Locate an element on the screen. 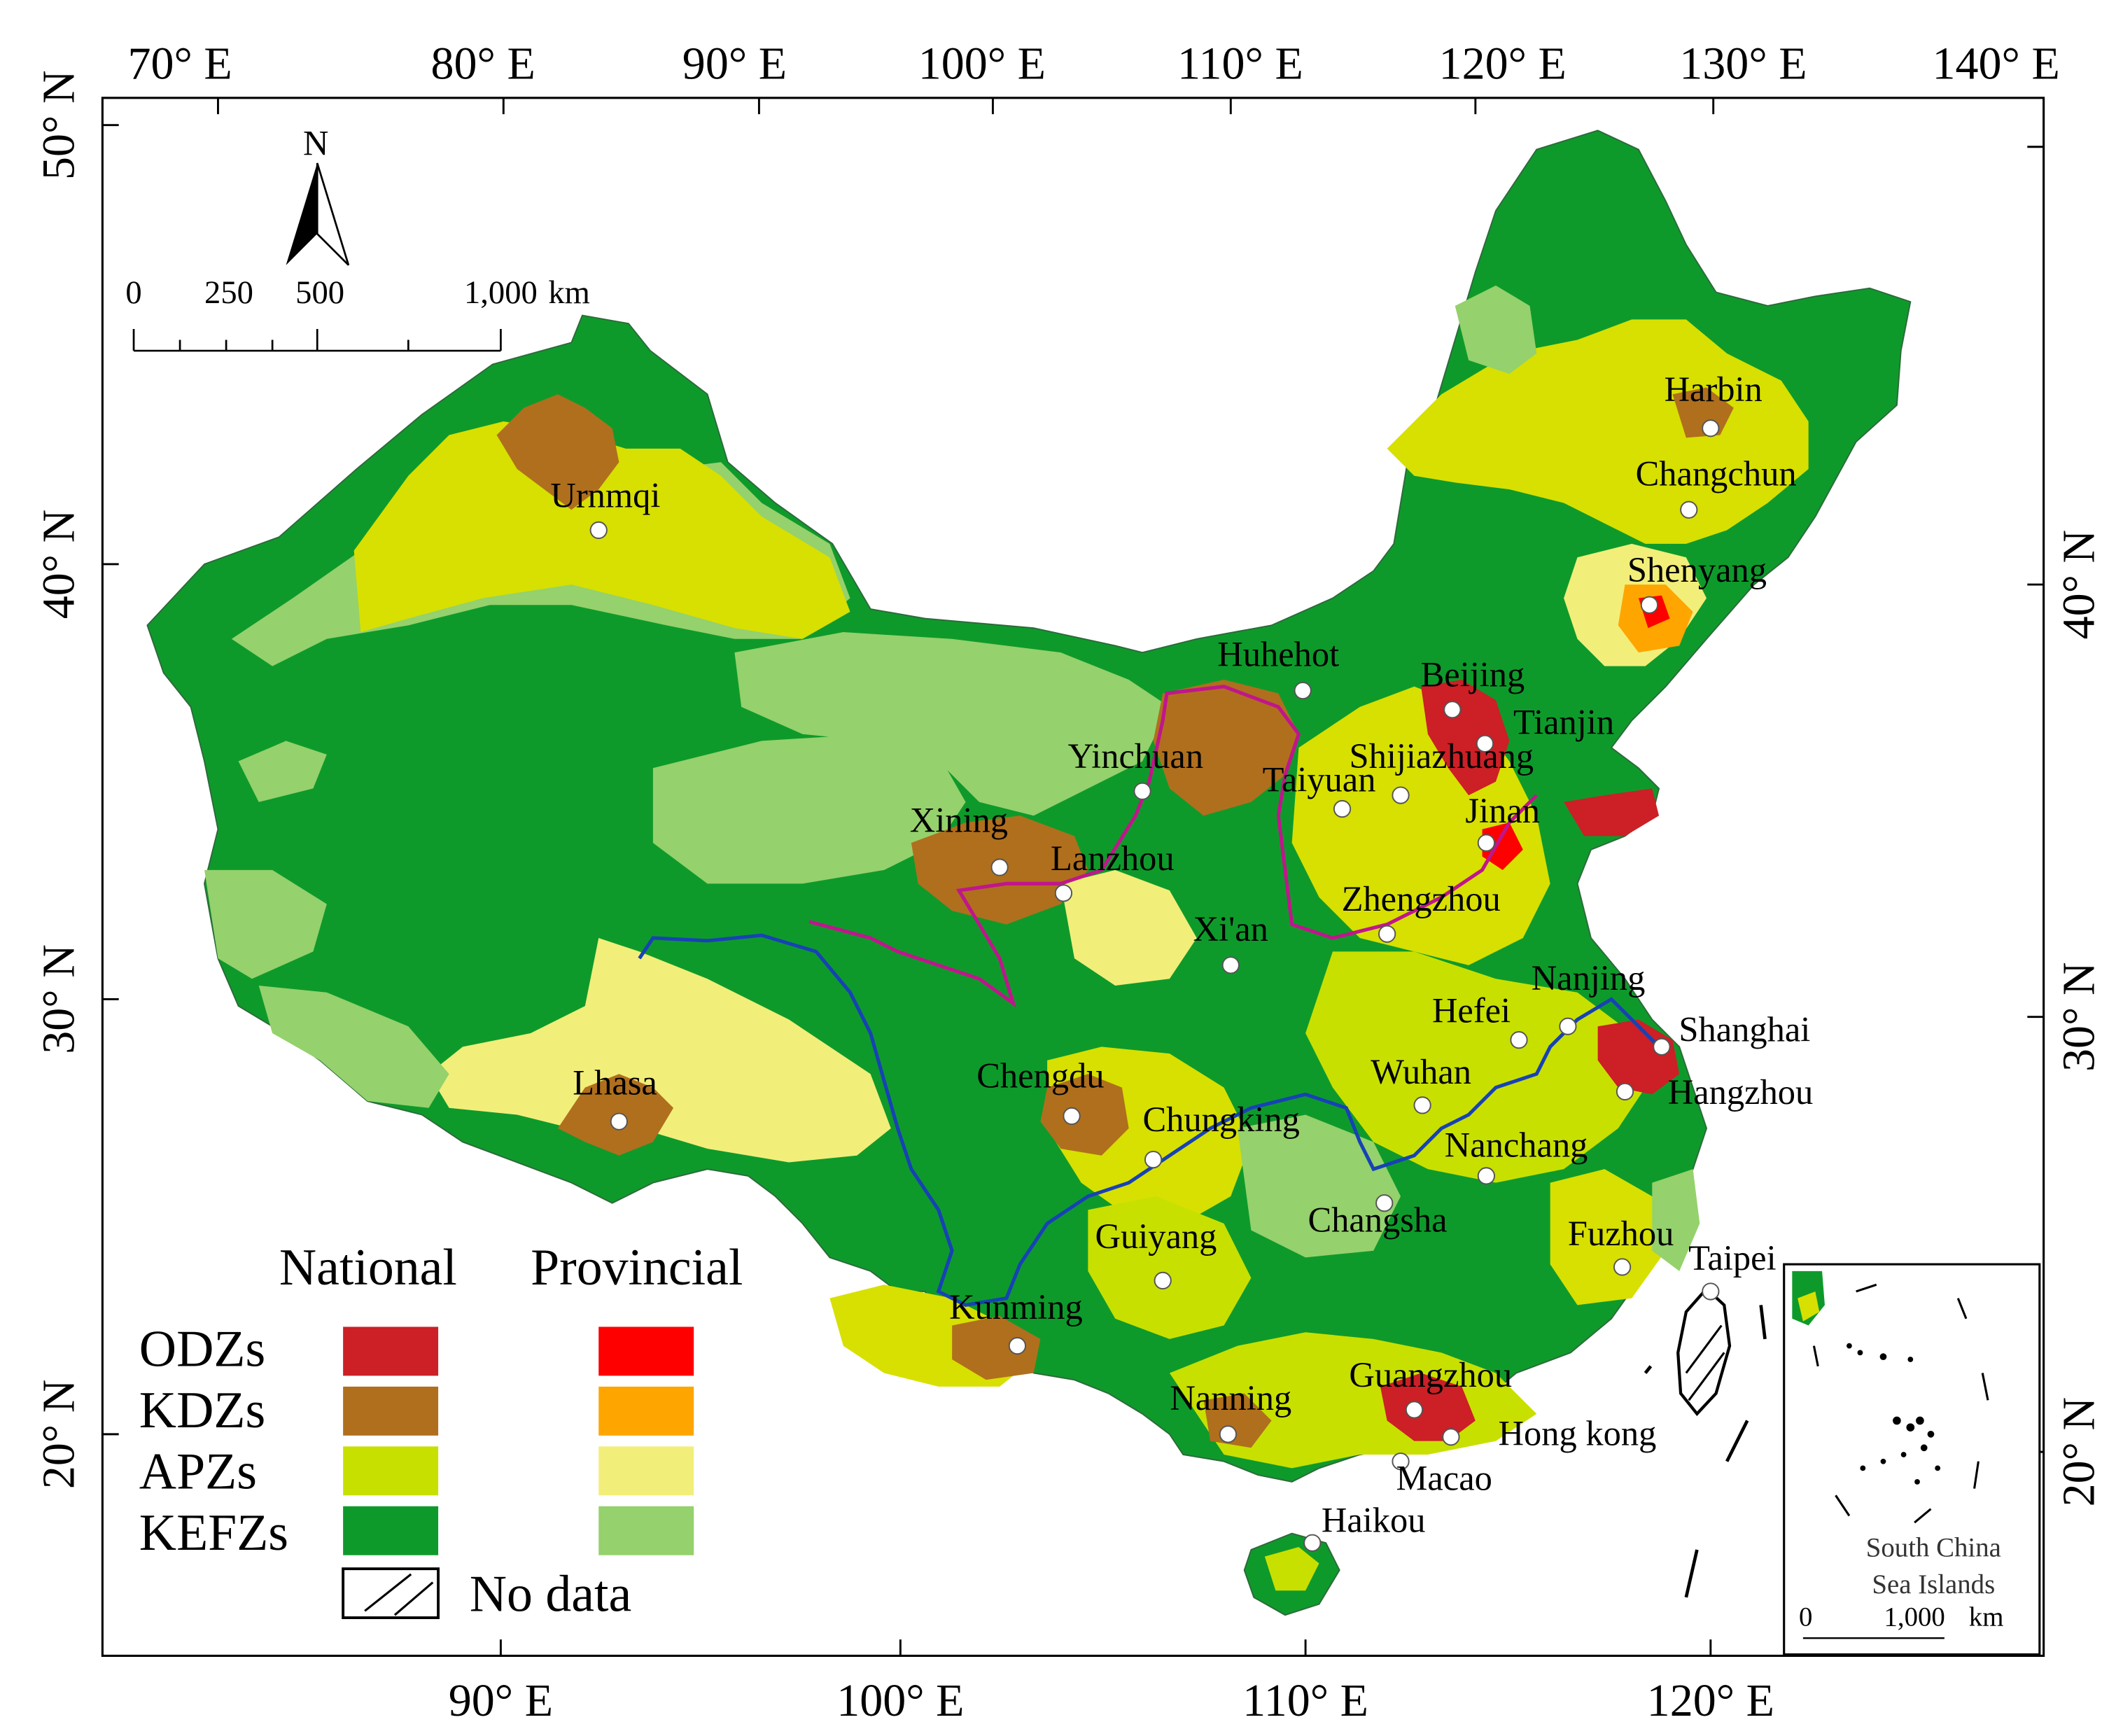 The height and width of the screenshot is (1736, 2123). bottom-axis-tick-marks is located at coordinates (1105, 1647).